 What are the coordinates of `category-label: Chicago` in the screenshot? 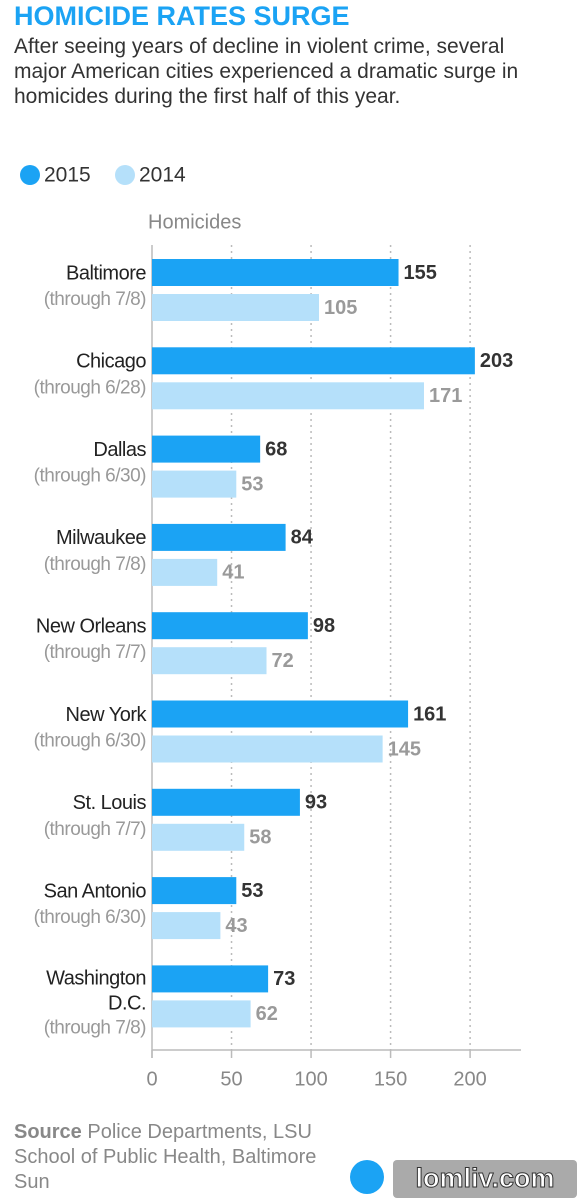 It's located at (111, 362).